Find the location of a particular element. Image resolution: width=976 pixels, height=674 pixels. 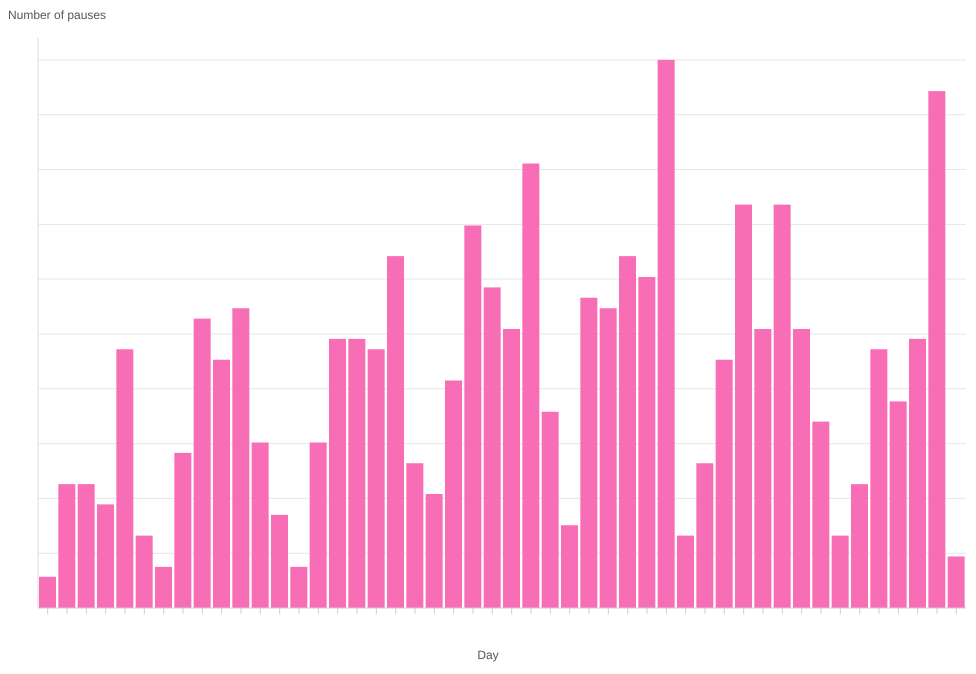

y-axis-title: Number of pauses is located at coordinates (57, 15).